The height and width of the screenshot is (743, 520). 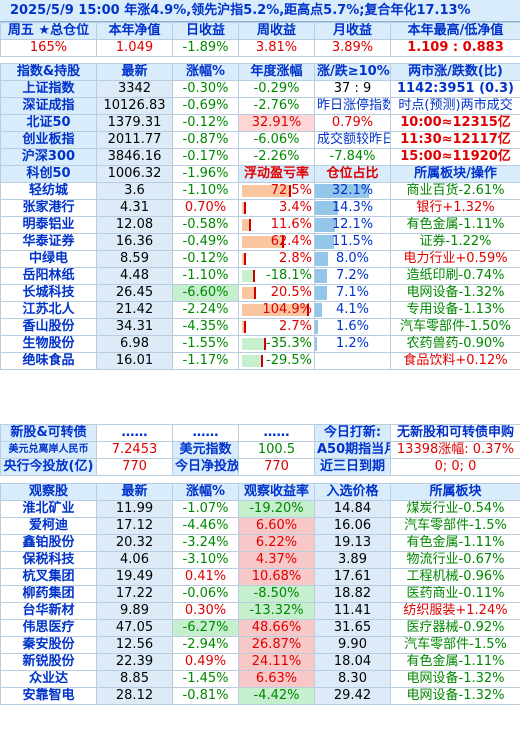 I want to click on watch-row: 柳药集团 17.22 -0.06% -8.50% 18.82 医药商业-0.11%, so click(x=260, y=594).